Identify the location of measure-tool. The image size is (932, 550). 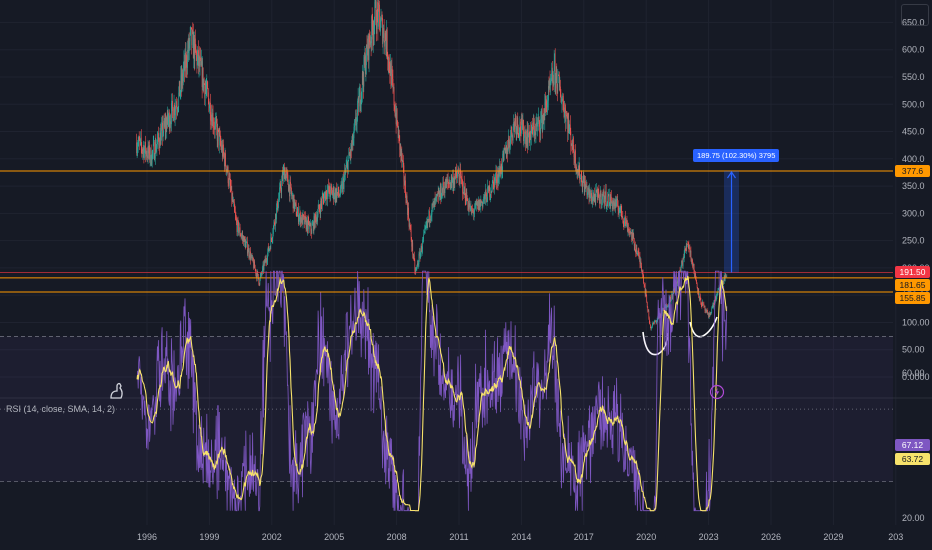
(731, 221).